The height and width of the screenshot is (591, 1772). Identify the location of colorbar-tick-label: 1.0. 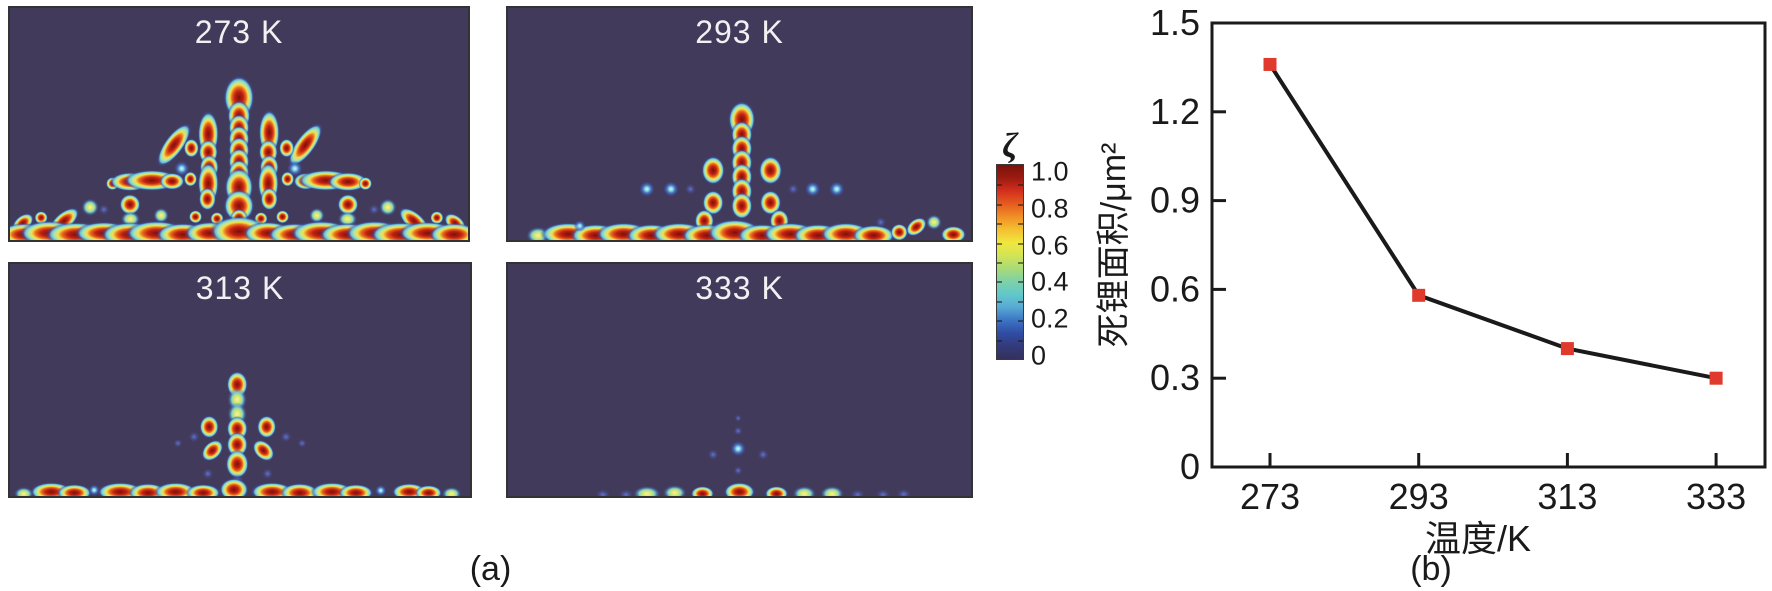
(1050, 171).